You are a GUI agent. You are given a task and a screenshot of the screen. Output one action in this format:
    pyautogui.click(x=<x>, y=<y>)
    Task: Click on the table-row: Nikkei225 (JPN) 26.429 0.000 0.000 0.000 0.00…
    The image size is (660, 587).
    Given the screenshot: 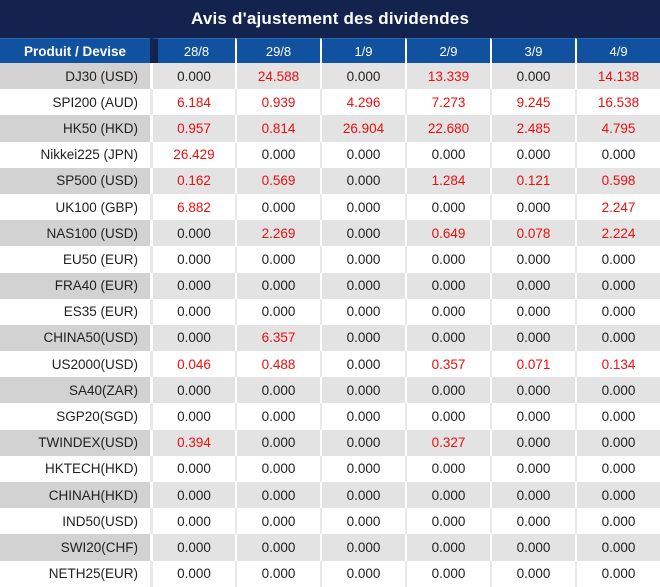 What is the action you would take?
    pyautogui.click(x=330, y=154)
    